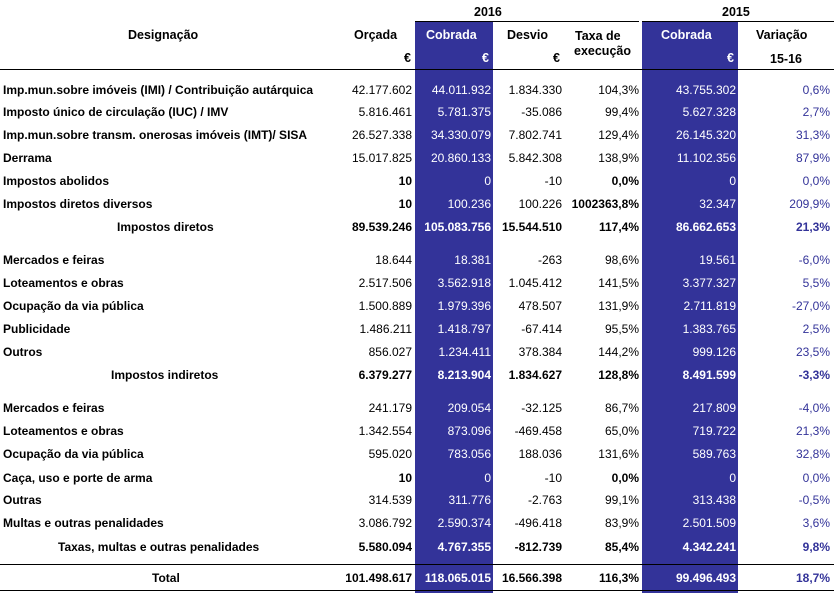 This screenshot has width=834, height=593. I want to click on cell-taxa: 99,1%, so click(621, 500).